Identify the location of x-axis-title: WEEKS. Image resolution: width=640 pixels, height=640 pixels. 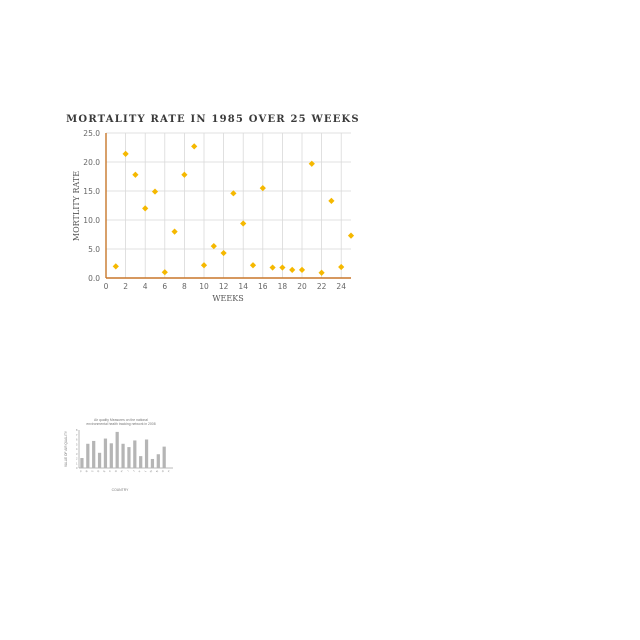
(227, 298).